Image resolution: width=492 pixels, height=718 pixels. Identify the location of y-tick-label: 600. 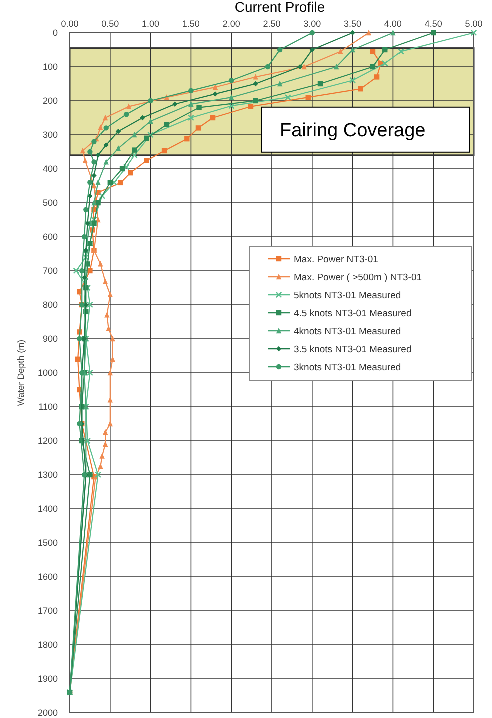
(50, 237).